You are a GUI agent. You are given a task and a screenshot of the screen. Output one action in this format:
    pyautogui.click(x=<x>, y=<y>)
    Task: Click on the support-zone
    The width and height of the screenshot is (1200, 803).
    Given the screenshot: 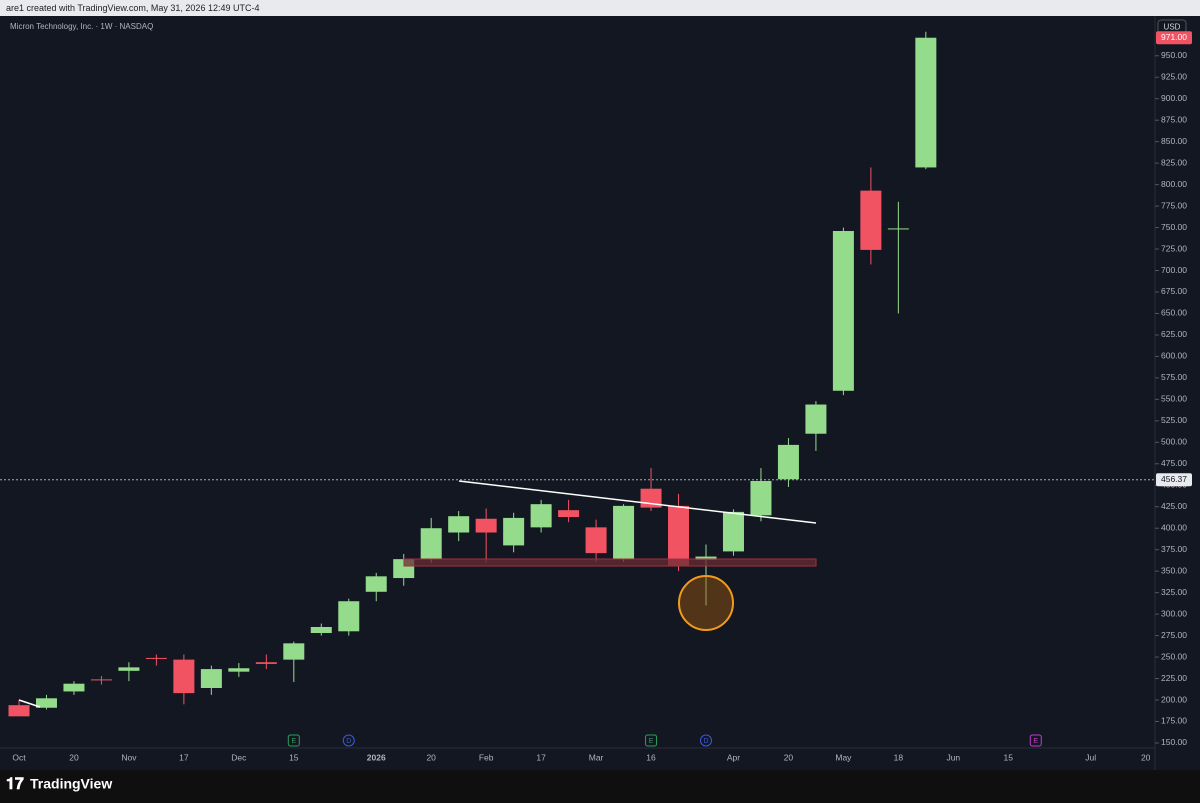 What is the action you would take?
    pyautogui.click(x=610, y=562)
    